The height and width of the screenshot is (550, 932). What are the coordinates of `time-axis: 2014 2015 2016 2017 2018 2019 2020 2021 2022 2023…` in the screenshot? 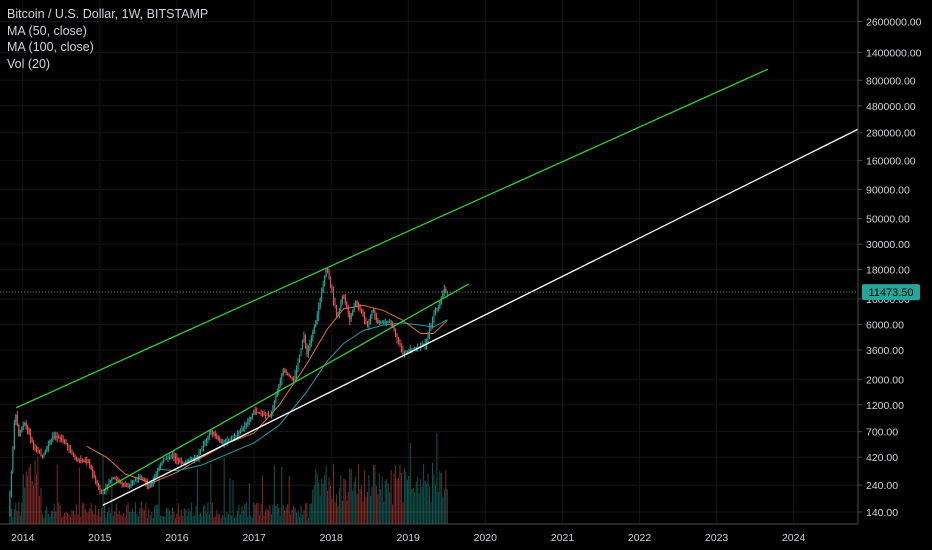 It's located at (408, 538).